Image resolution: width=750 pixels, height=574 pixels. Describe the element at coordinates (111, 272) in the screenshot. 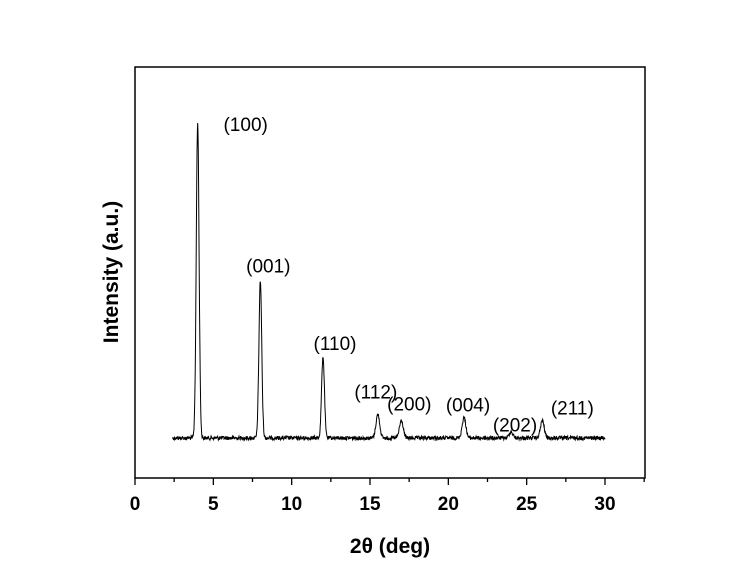

I see `y-axis-title: Intensity (a.u.)` at that location.